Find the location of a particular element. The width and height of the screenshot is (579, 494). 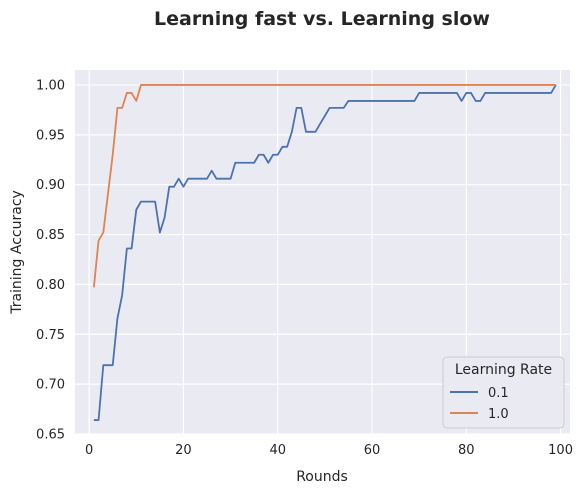

x-tick-label: 20 is located at coordinates (183, 450).